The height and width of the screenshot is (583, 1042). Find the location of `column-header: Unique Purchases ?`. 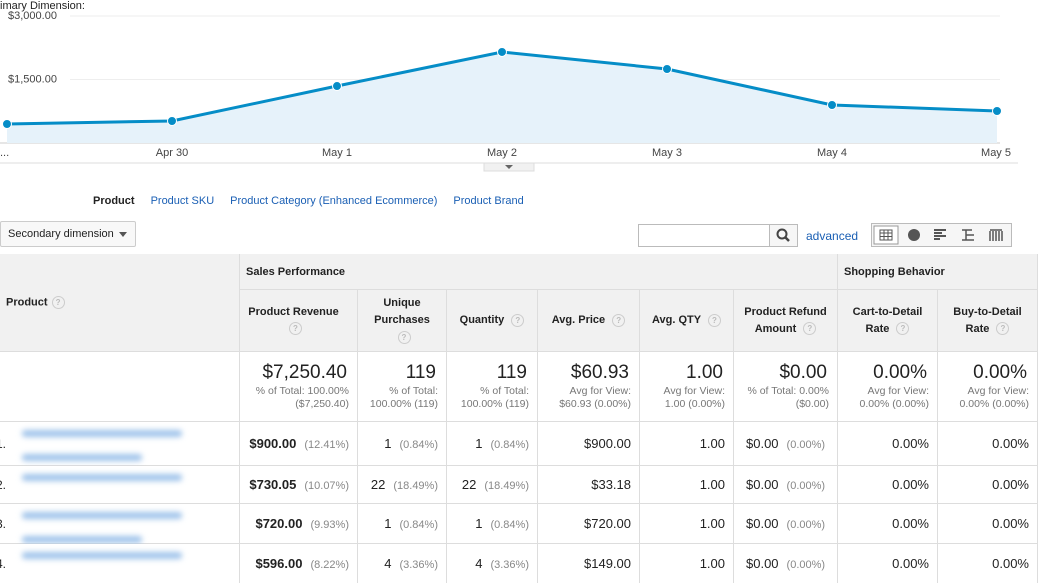

column-header: Unique Purchases ? is located at coordinates (402, 321).